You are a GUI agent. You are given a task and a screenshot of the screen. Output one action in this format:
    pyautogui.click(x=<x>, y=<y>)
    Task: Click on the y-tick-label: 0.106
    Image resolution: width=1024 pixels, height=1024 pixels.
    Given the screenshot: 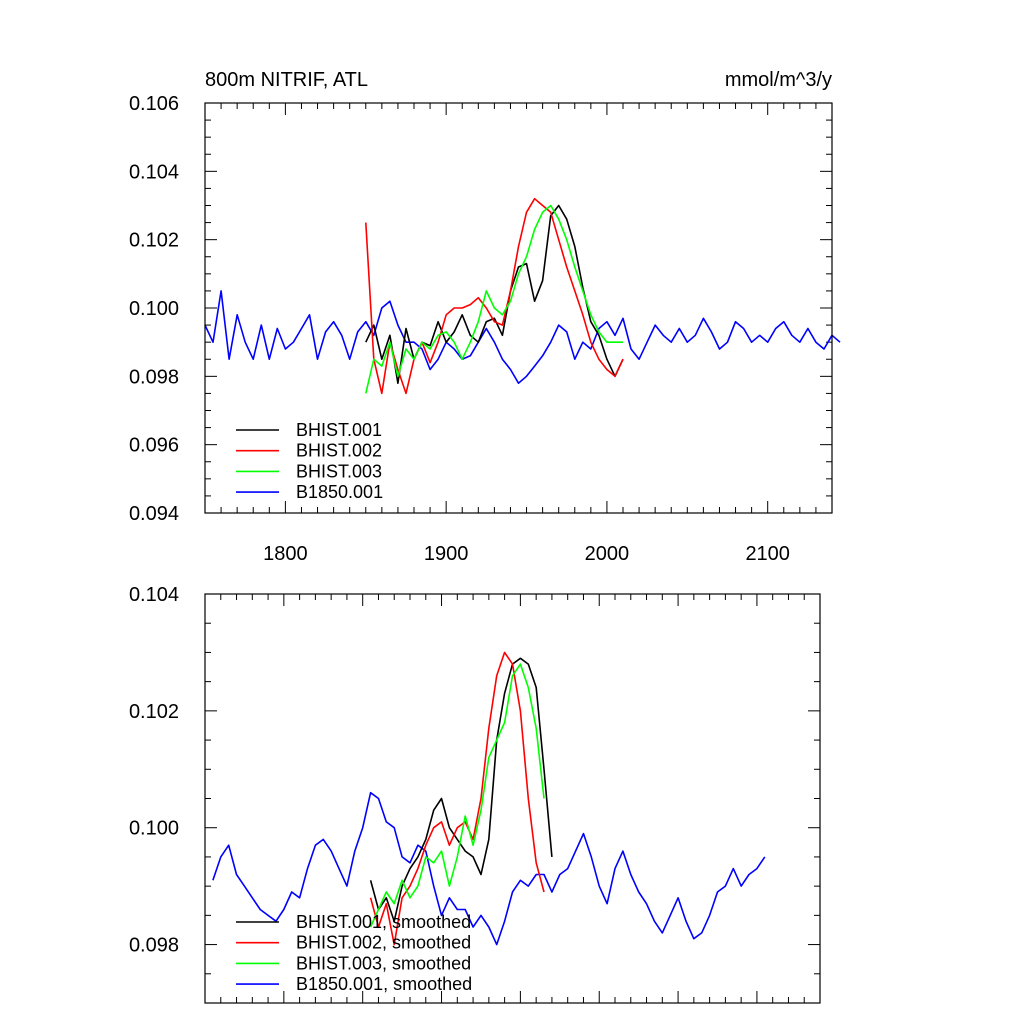 What is the action you would take?
    pyautogui.click(x=154, y=104)
    